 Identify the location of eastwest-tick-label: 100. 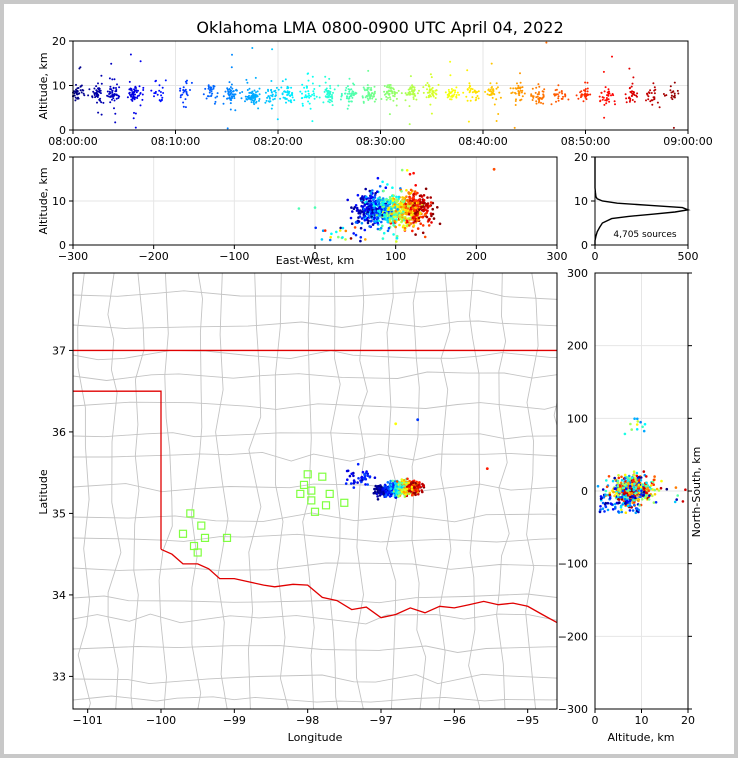
(395, 256).